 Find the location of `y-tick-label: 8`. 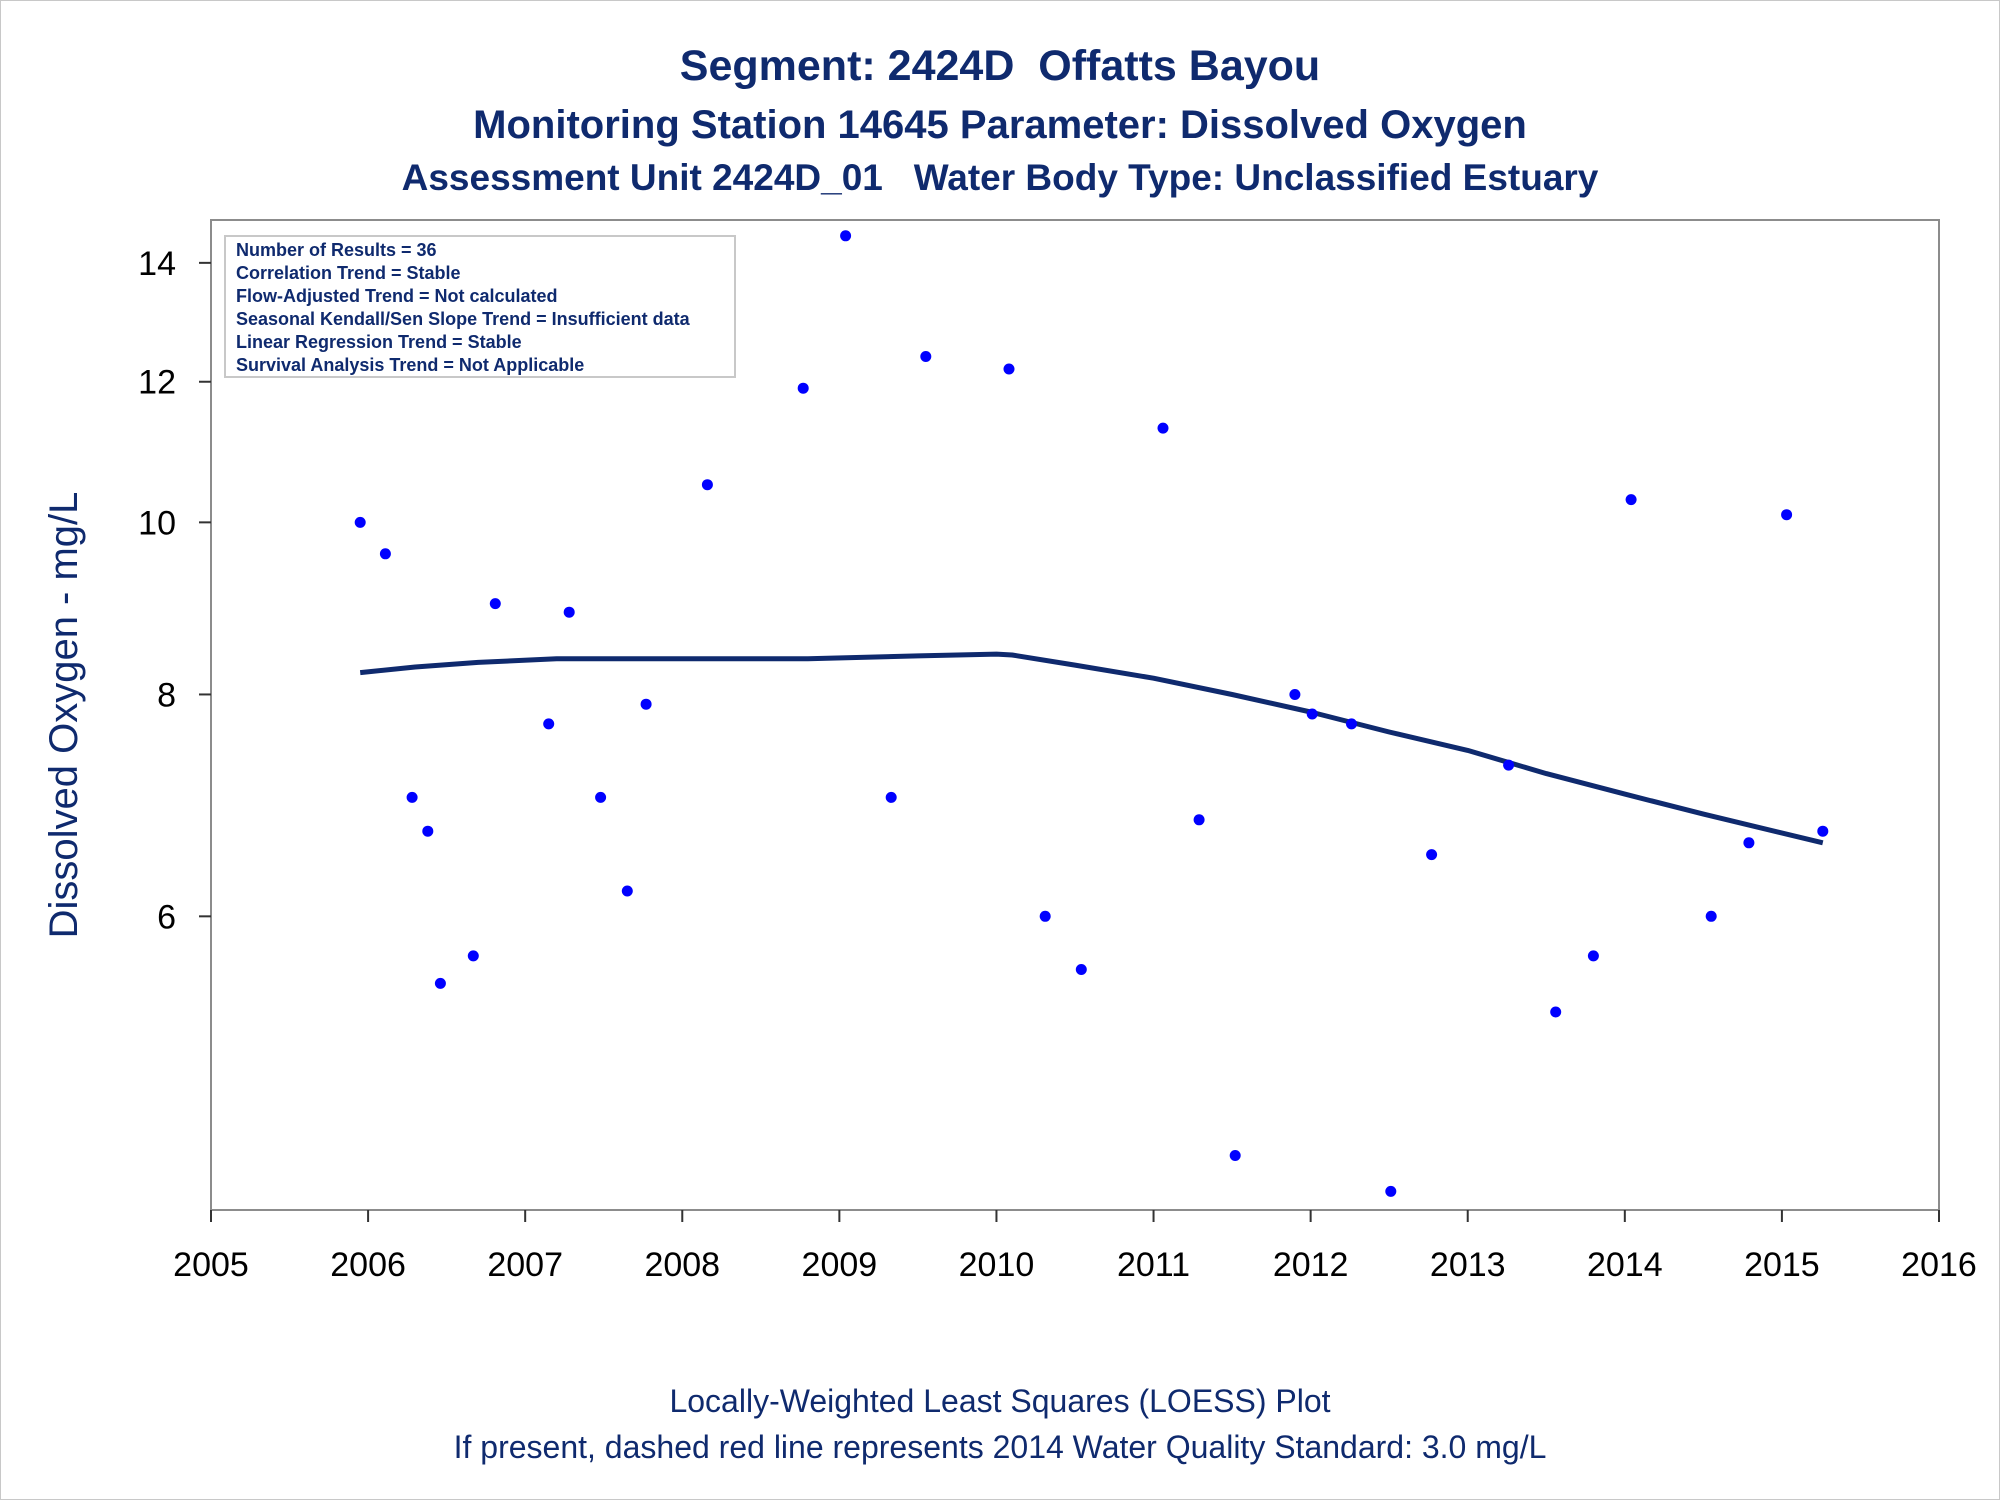

y-tick-label: 8 is located at coordinates (166, 695).